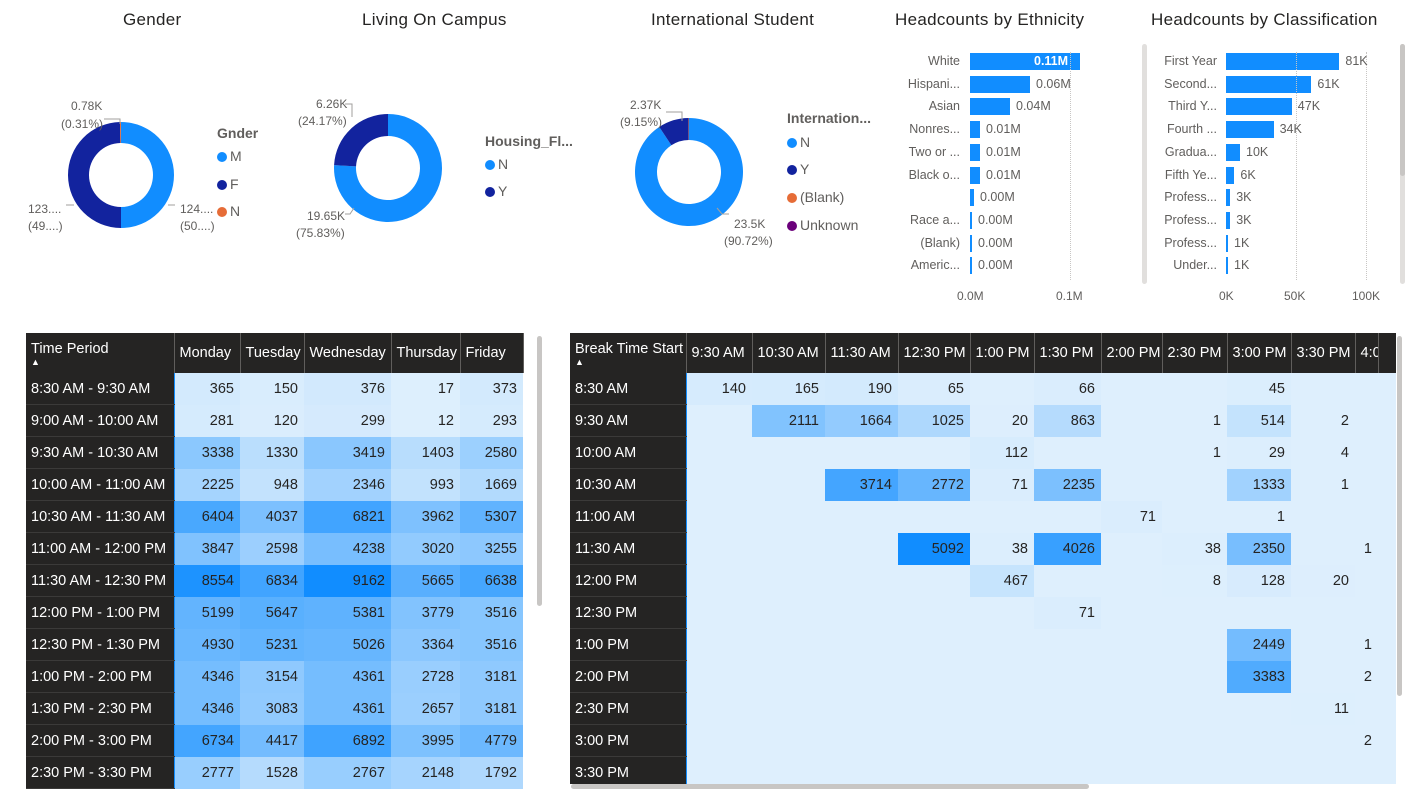 The width and height of the screenshot is (1422, 792). Describe the element at coordinates (347, 676) in the screenshot. I see `time-period-cell: 4361` at that location.